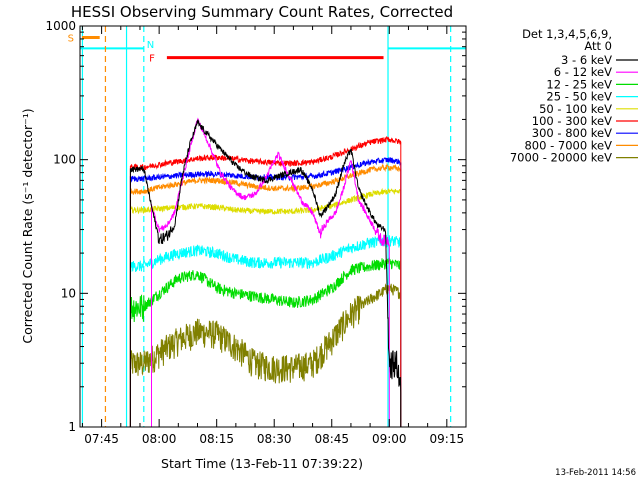 This screenshot has width=640, height=480. I want to click on x-tick-label-0845: 08:45, so click(331, 439).